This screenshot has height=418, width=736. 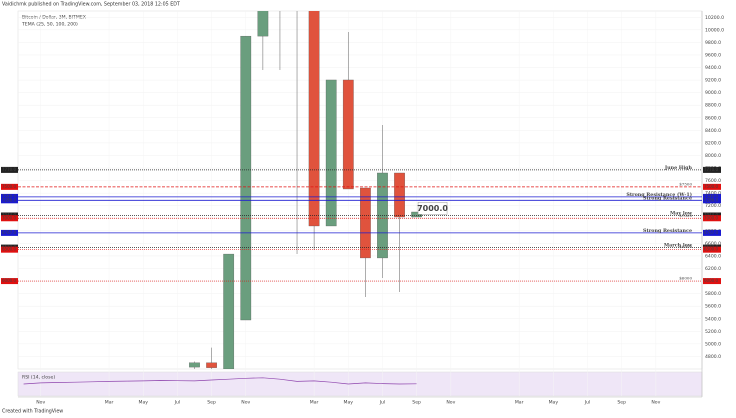 What do you see at coordinates (713, 344) in the screenshot?
I see `y-tick-label: 5000.0` at bounding box center [713, 344].